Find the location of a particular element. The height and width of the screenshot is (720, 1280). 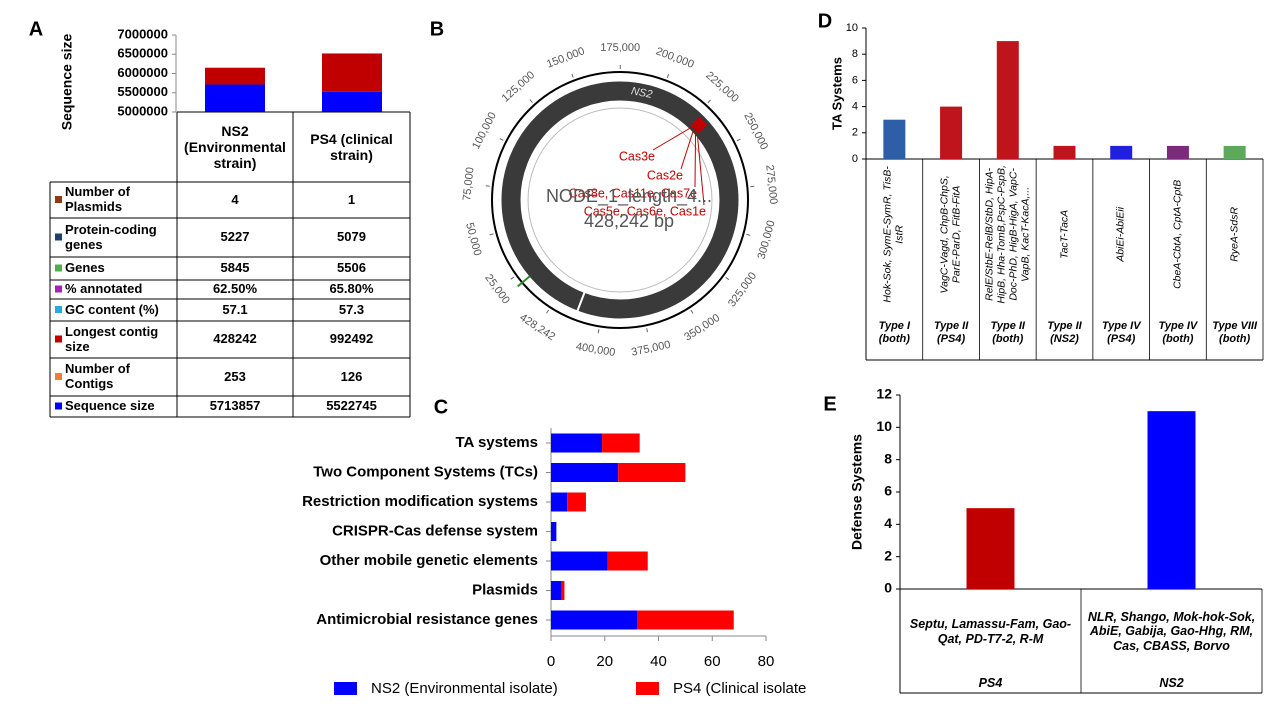

table-cell: 5079 is located at coordinates (351, 237).